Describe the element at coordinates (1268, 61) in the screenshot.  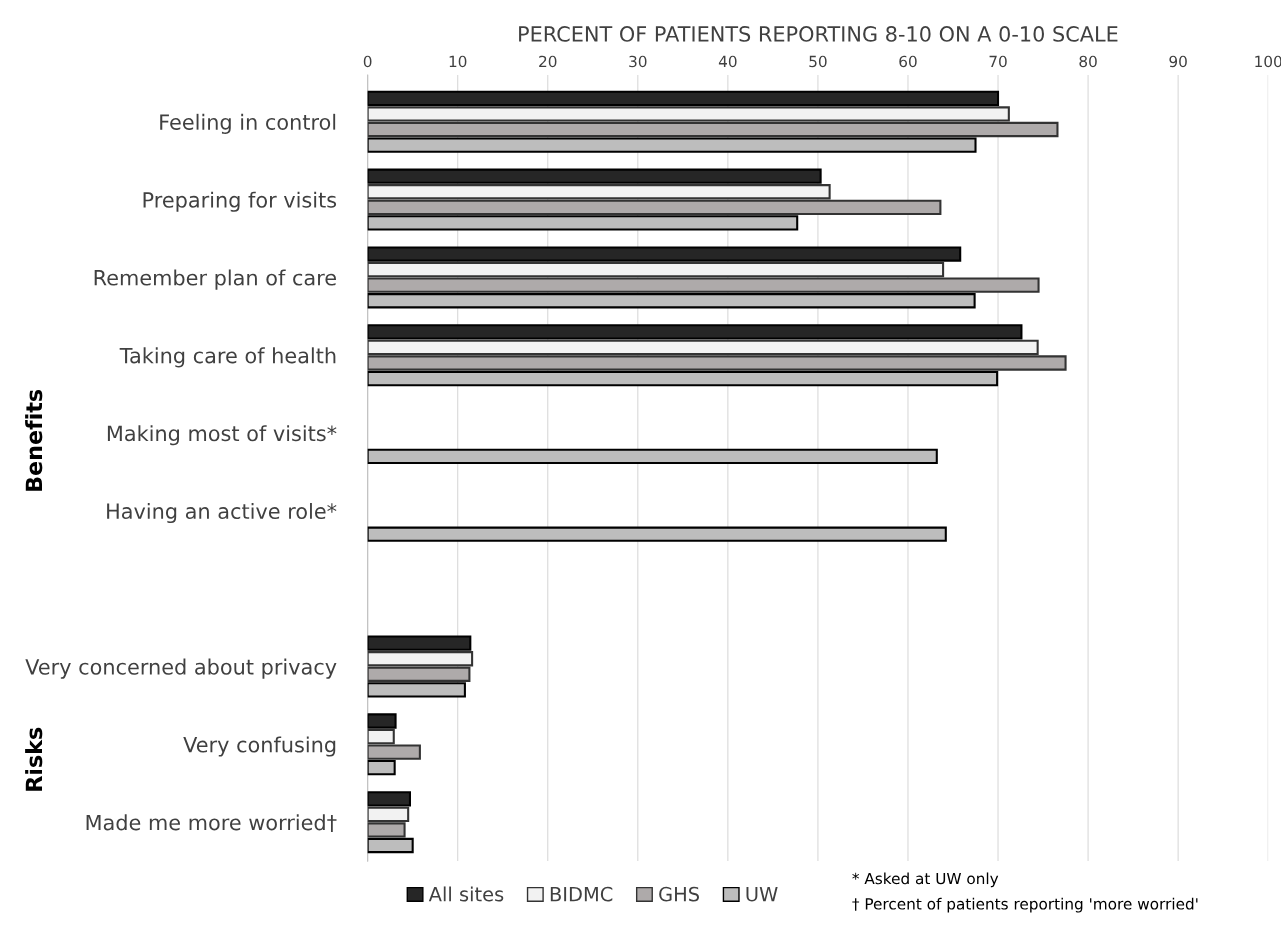
I see `x-tick-label: 100` at that location.